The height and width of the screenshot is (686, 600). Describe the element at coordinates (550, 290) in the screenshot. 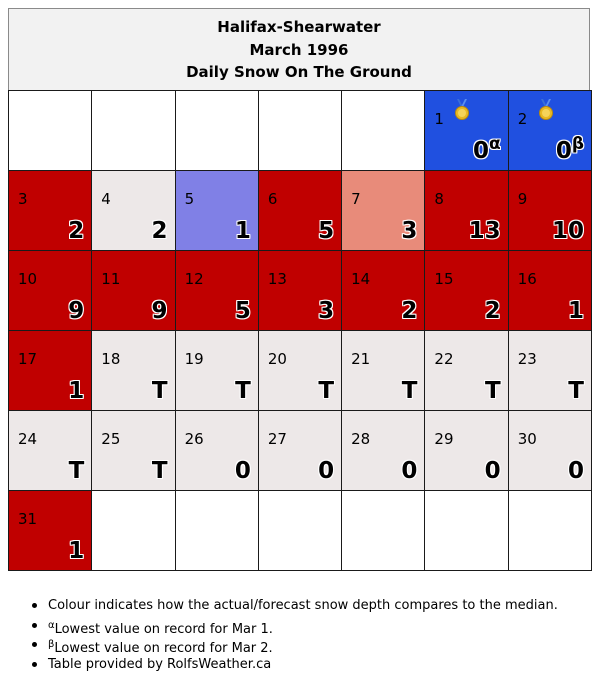

I see `day-cell-16: 16 1` at that location.